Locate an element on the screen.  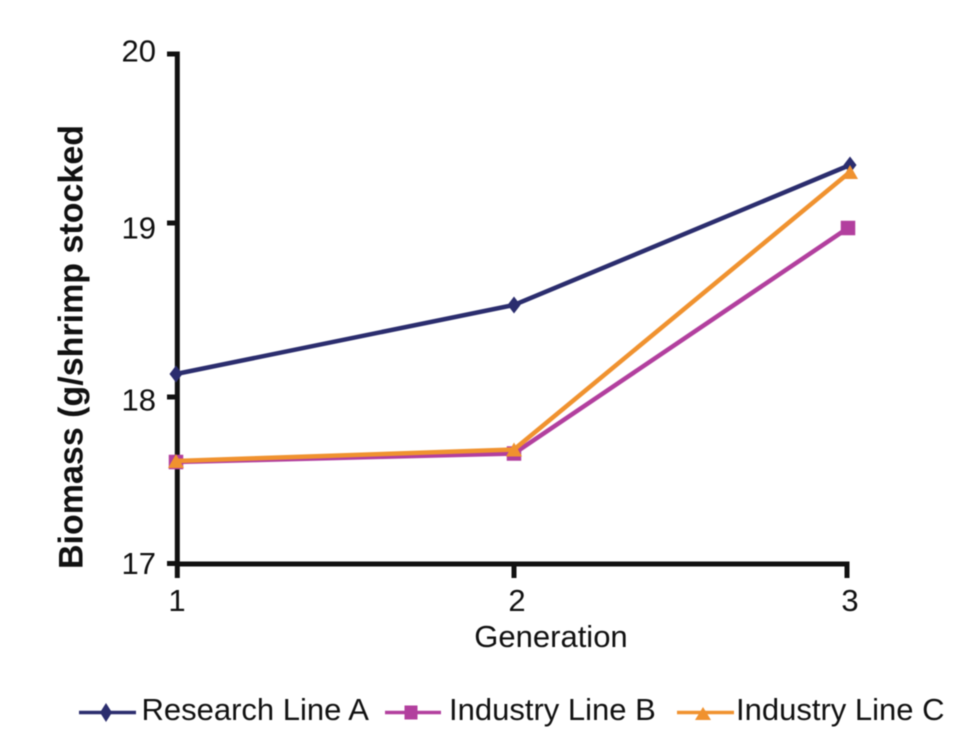
svg-text: Industry Line B is located at coordinates (552, 709).